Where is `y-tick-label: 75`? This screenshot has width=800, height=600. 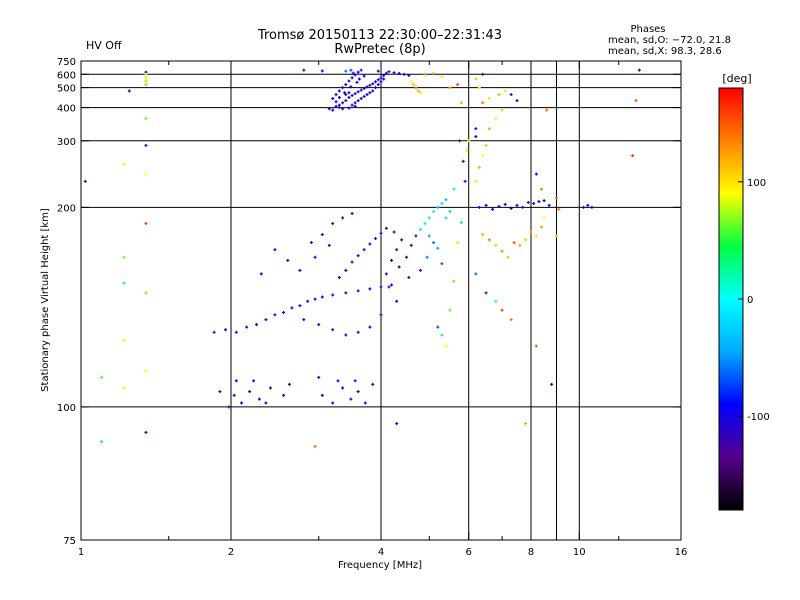 y-tick-label: 75 is located at coordinates (69, 541).